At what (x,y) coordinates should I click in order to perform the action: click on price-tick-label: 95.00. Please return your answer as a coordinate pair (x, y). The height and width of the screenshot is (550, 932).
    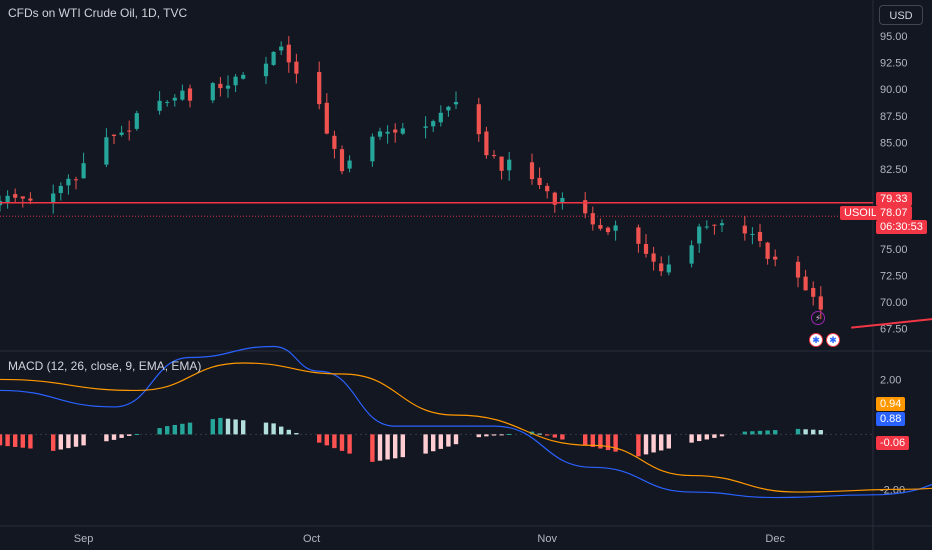
    Looking at the image, I should click on (894, 37).